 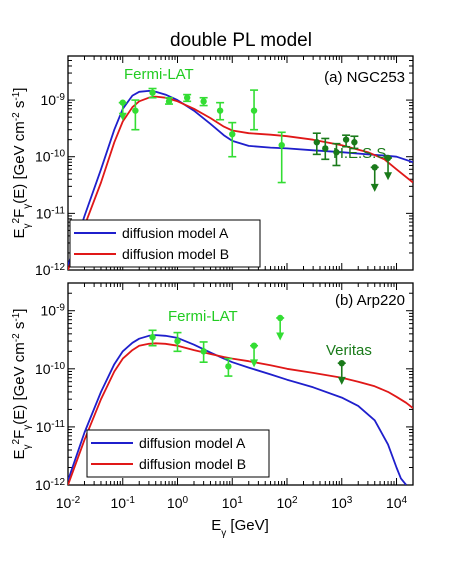 I want to click on x-tick-labels: 10⁻² 10⁻¹ 10⁰ 10¹ 10² 10³ 10⁴, so click(x=232, y=503).